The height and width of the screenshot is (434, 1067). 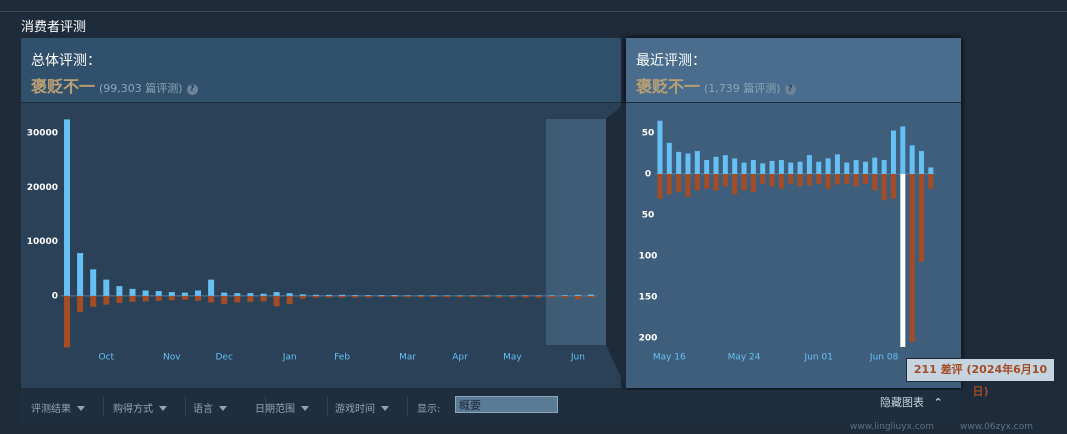 I want to click on x-tick-label: Dec, so click(x=223, y=358).